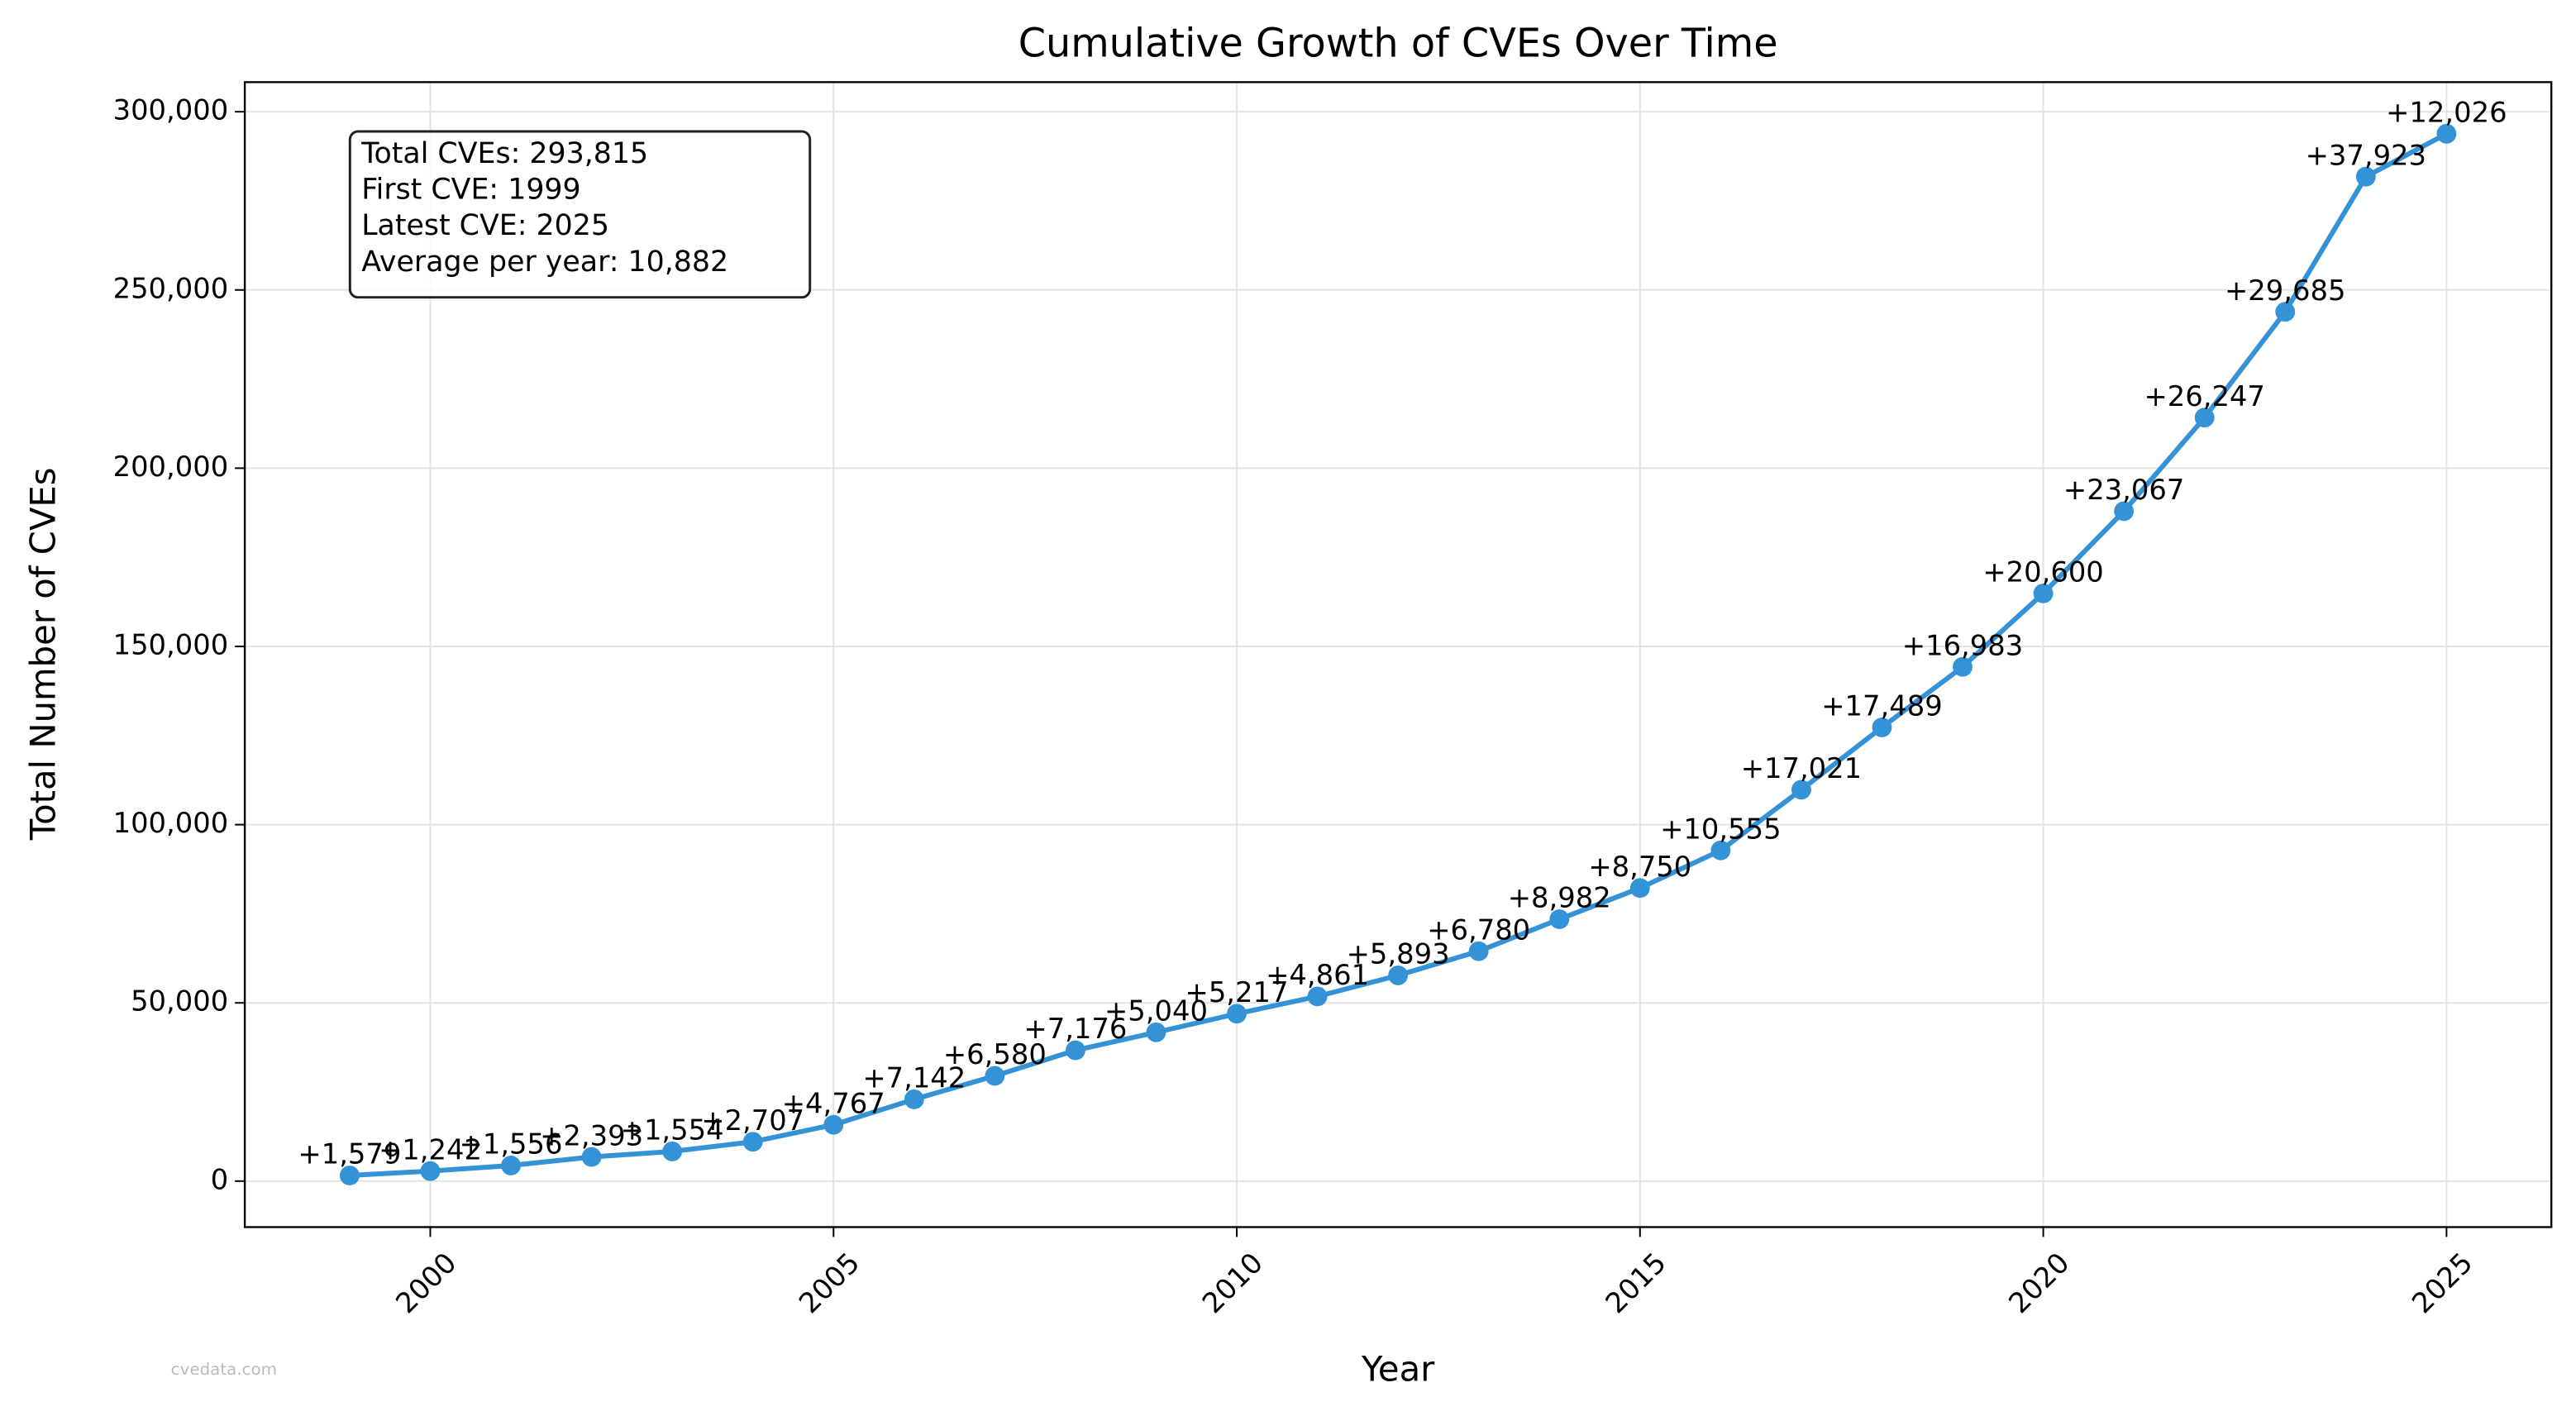 The image size is (2576, 1416). Describe the element at coordinates (1237, 992) in the screenshot. I see `point-annotation: +5,217` at that location.